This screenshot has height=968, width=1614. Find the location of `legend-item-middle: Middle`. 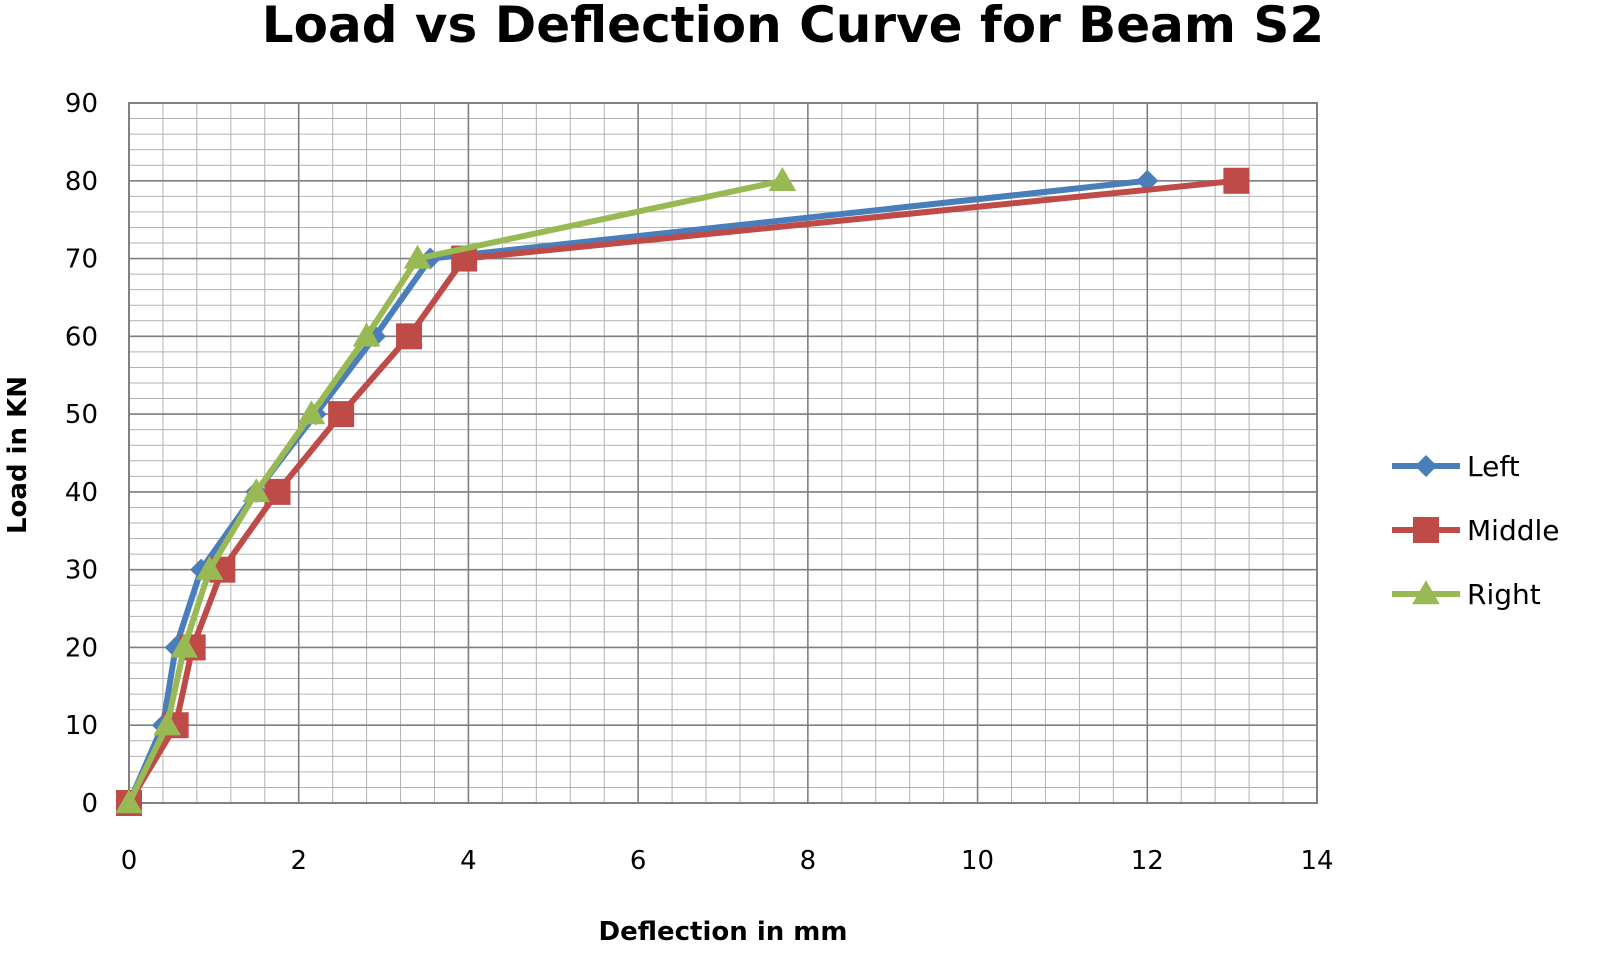

legend-item-middle: Middle is located at coordinates (1476, 530).